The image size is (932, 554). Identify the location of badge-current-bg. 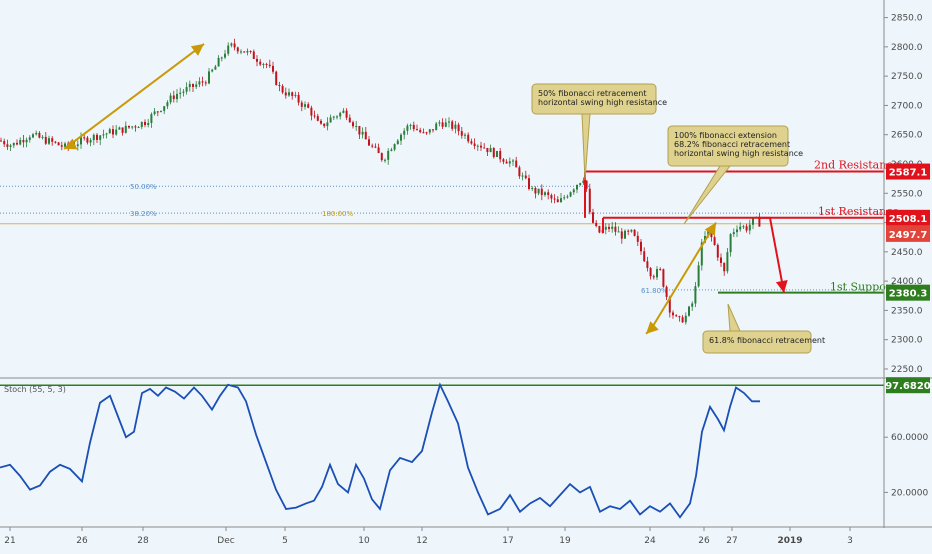
(908, 233).